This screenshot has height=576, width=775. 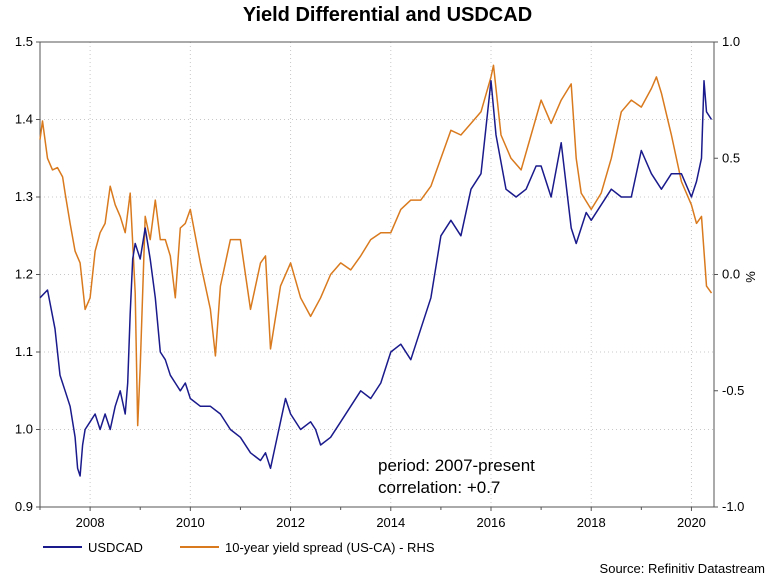 I want to click on legend-label-yield-spread: 10-year yield spread (US-CA) - RHS, so click(x=330, y=547).